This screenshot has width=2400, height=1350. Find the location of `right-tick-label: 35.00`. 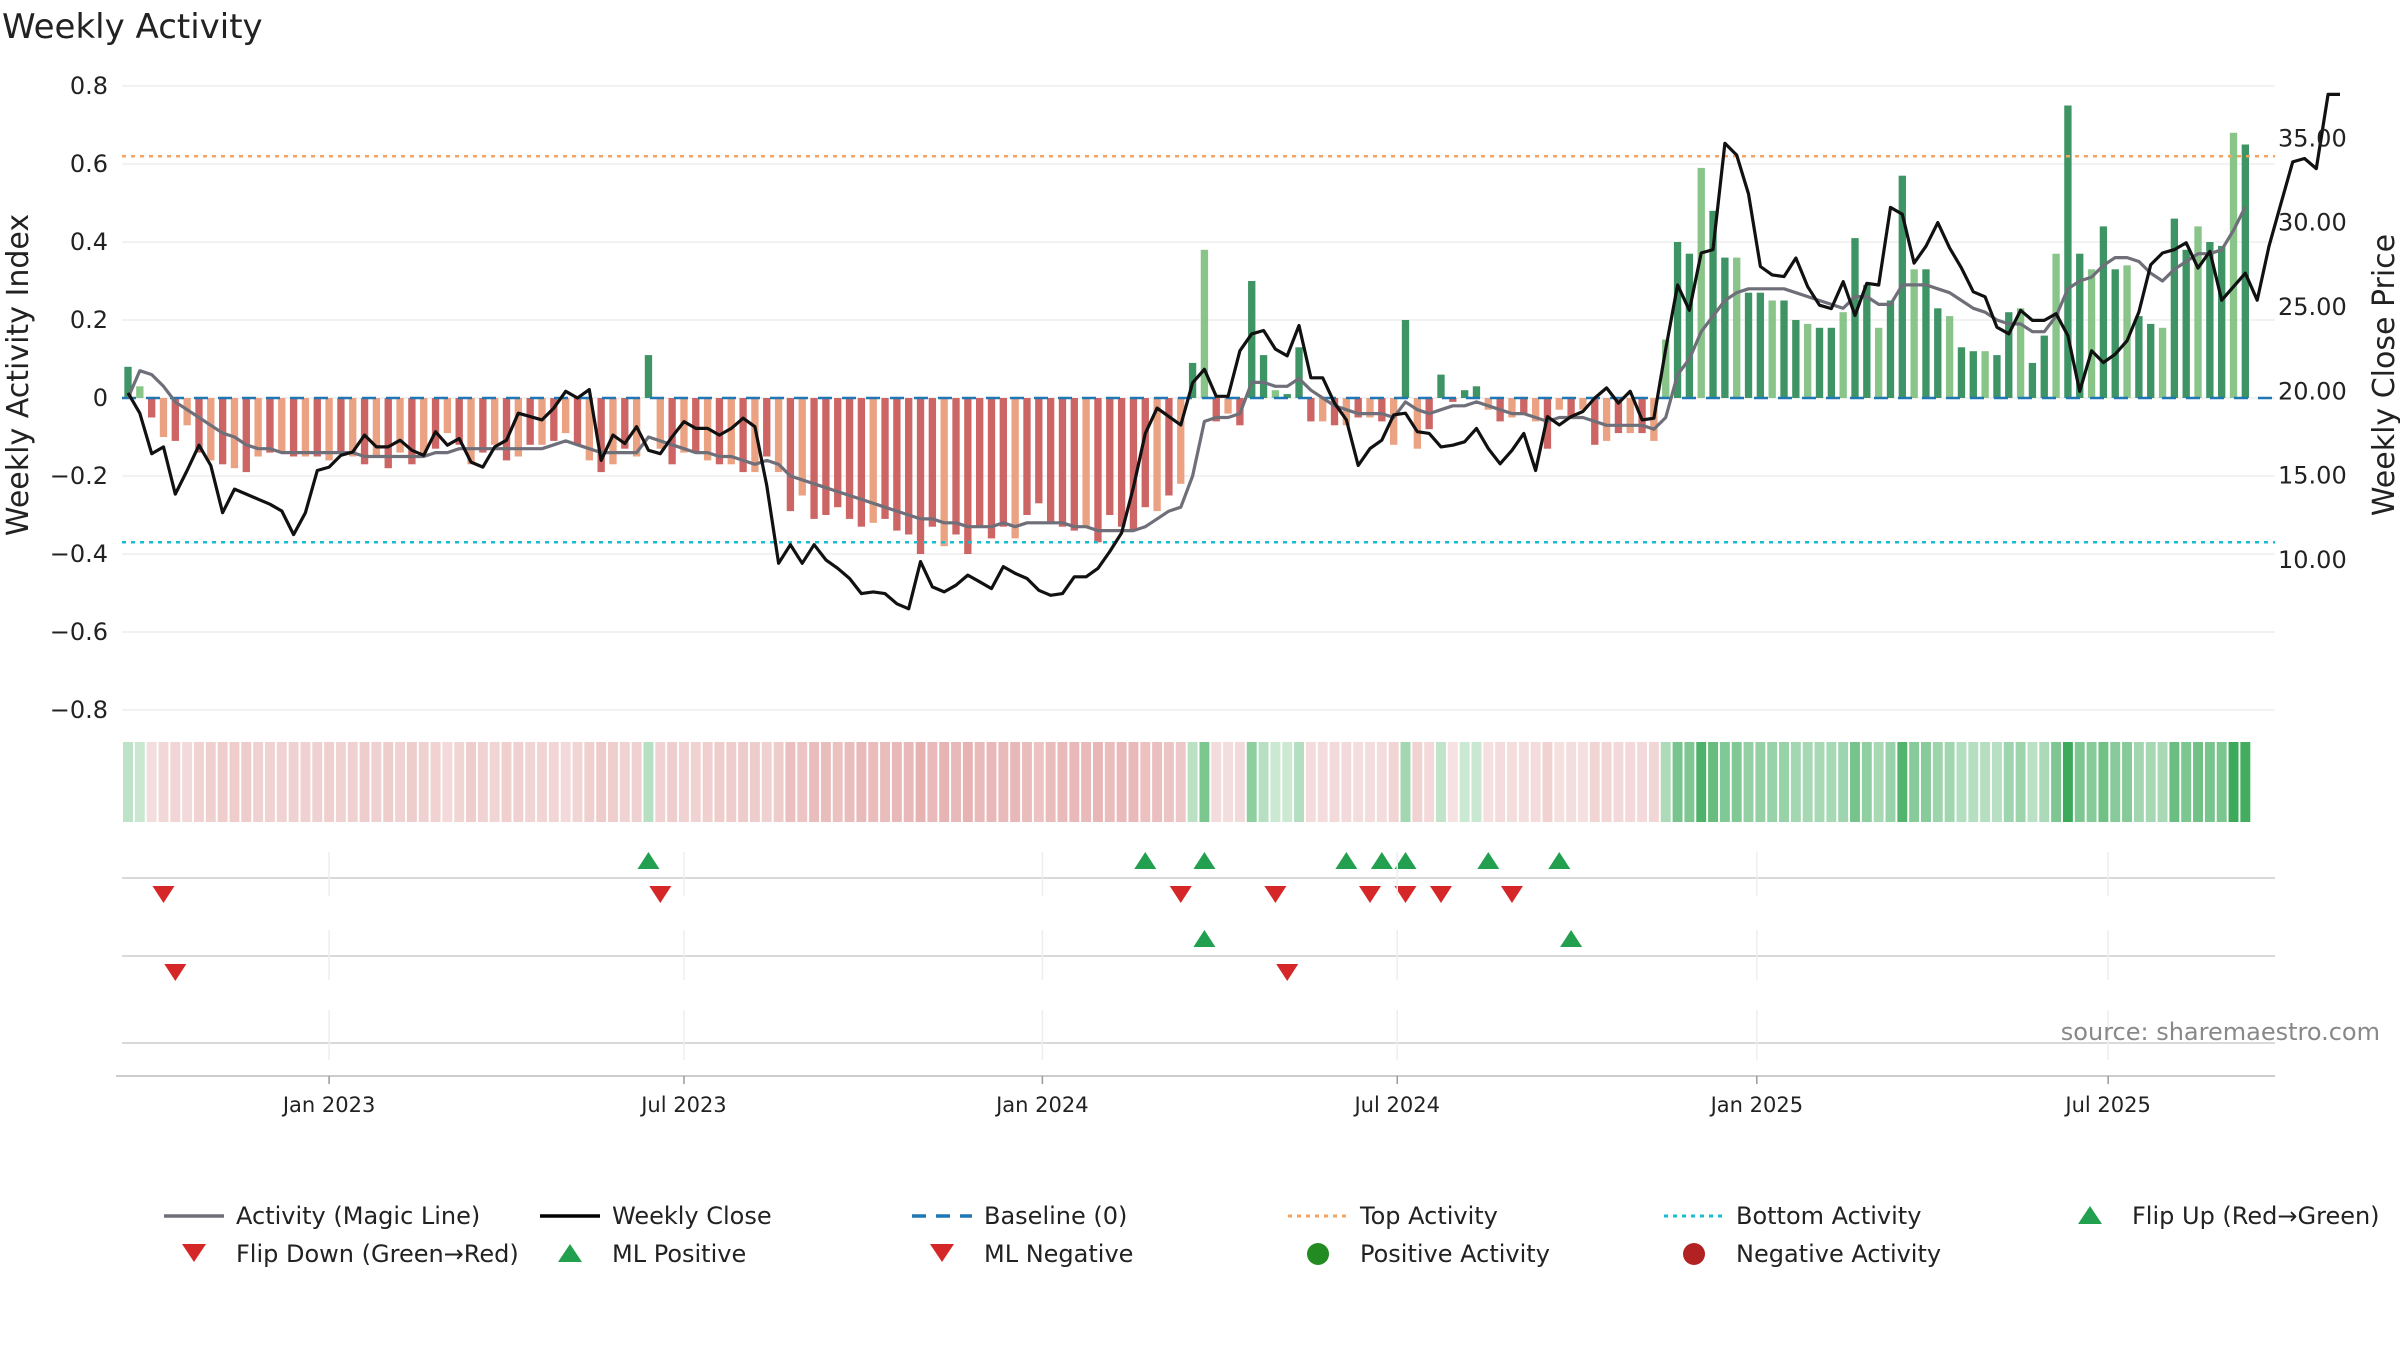

right-tick-label: 35.00 is located at coordinates (2312, 138).